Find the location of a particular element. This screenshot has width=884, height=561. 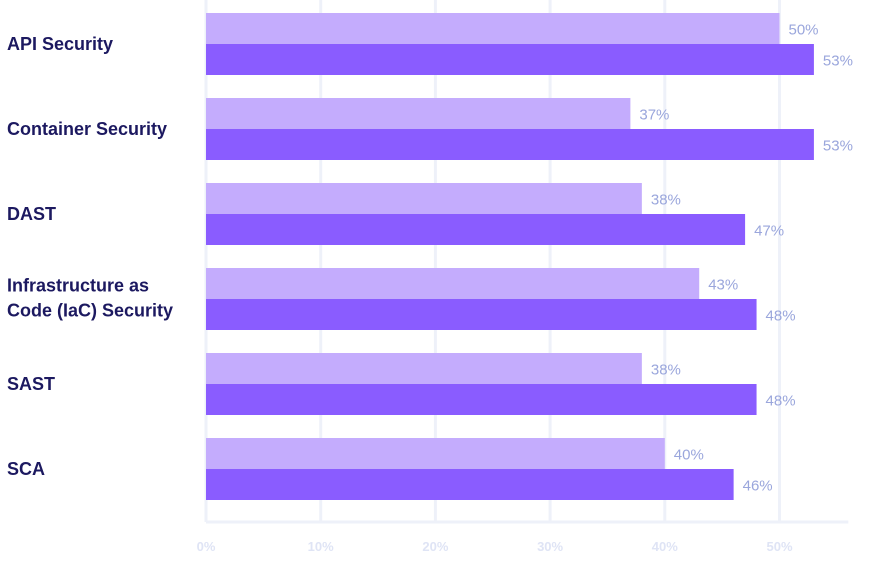

category-label: API Security is located at coordinates (60, 44).